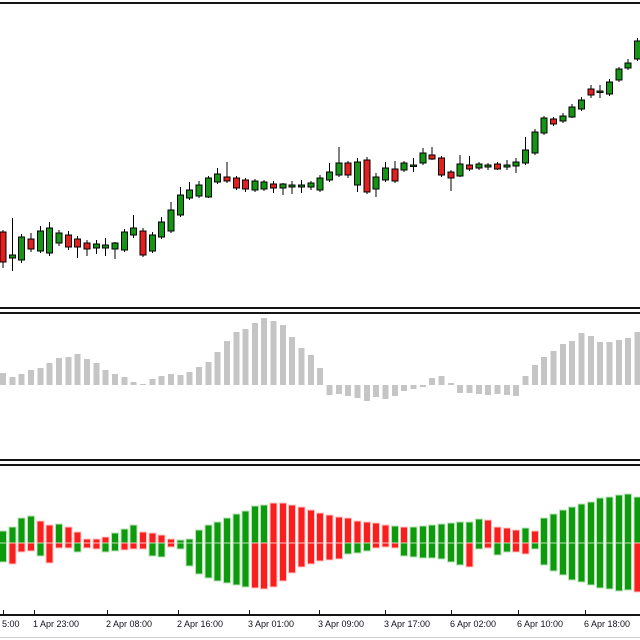  Describe the element at coordinates (129, 624) in the screenshot. I see `time-axis-label: 2 Apr 08:00` at that location.